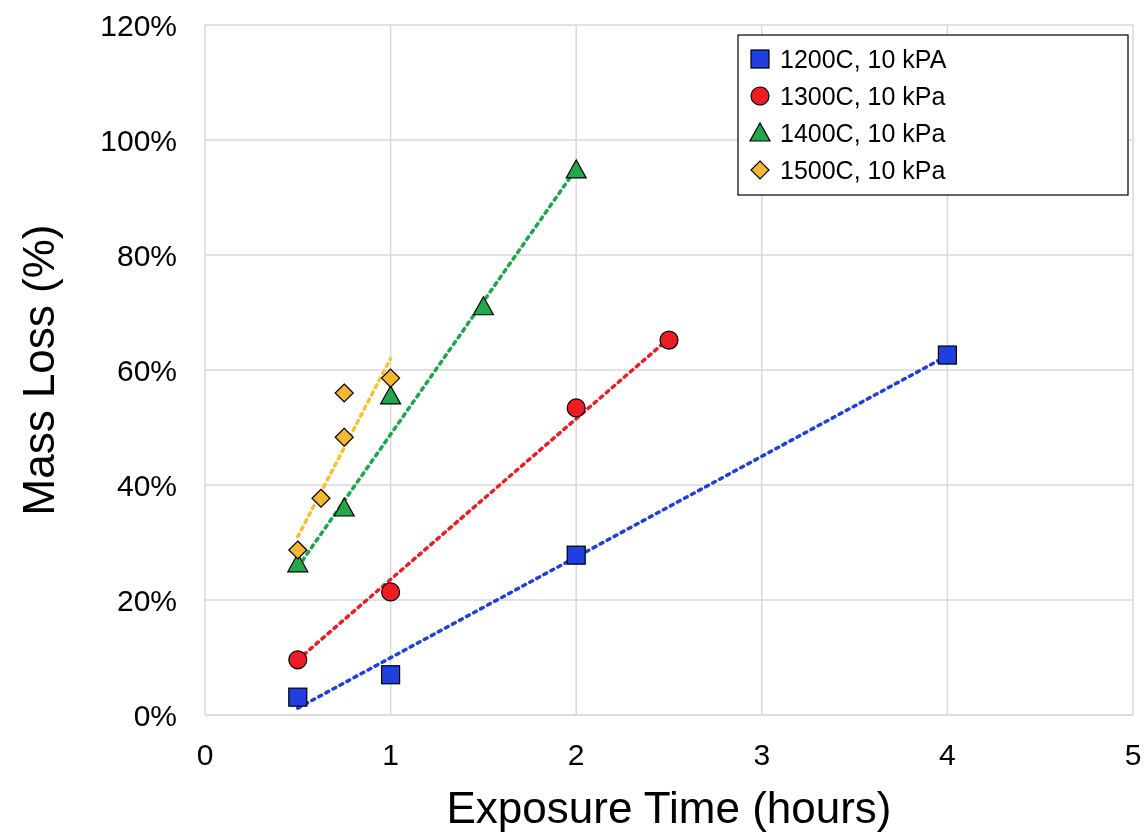  What do you see at coordinates (138, 140) in the screenshot?
I see `y-tick-label: 100%` at bounding box center [138, 140].